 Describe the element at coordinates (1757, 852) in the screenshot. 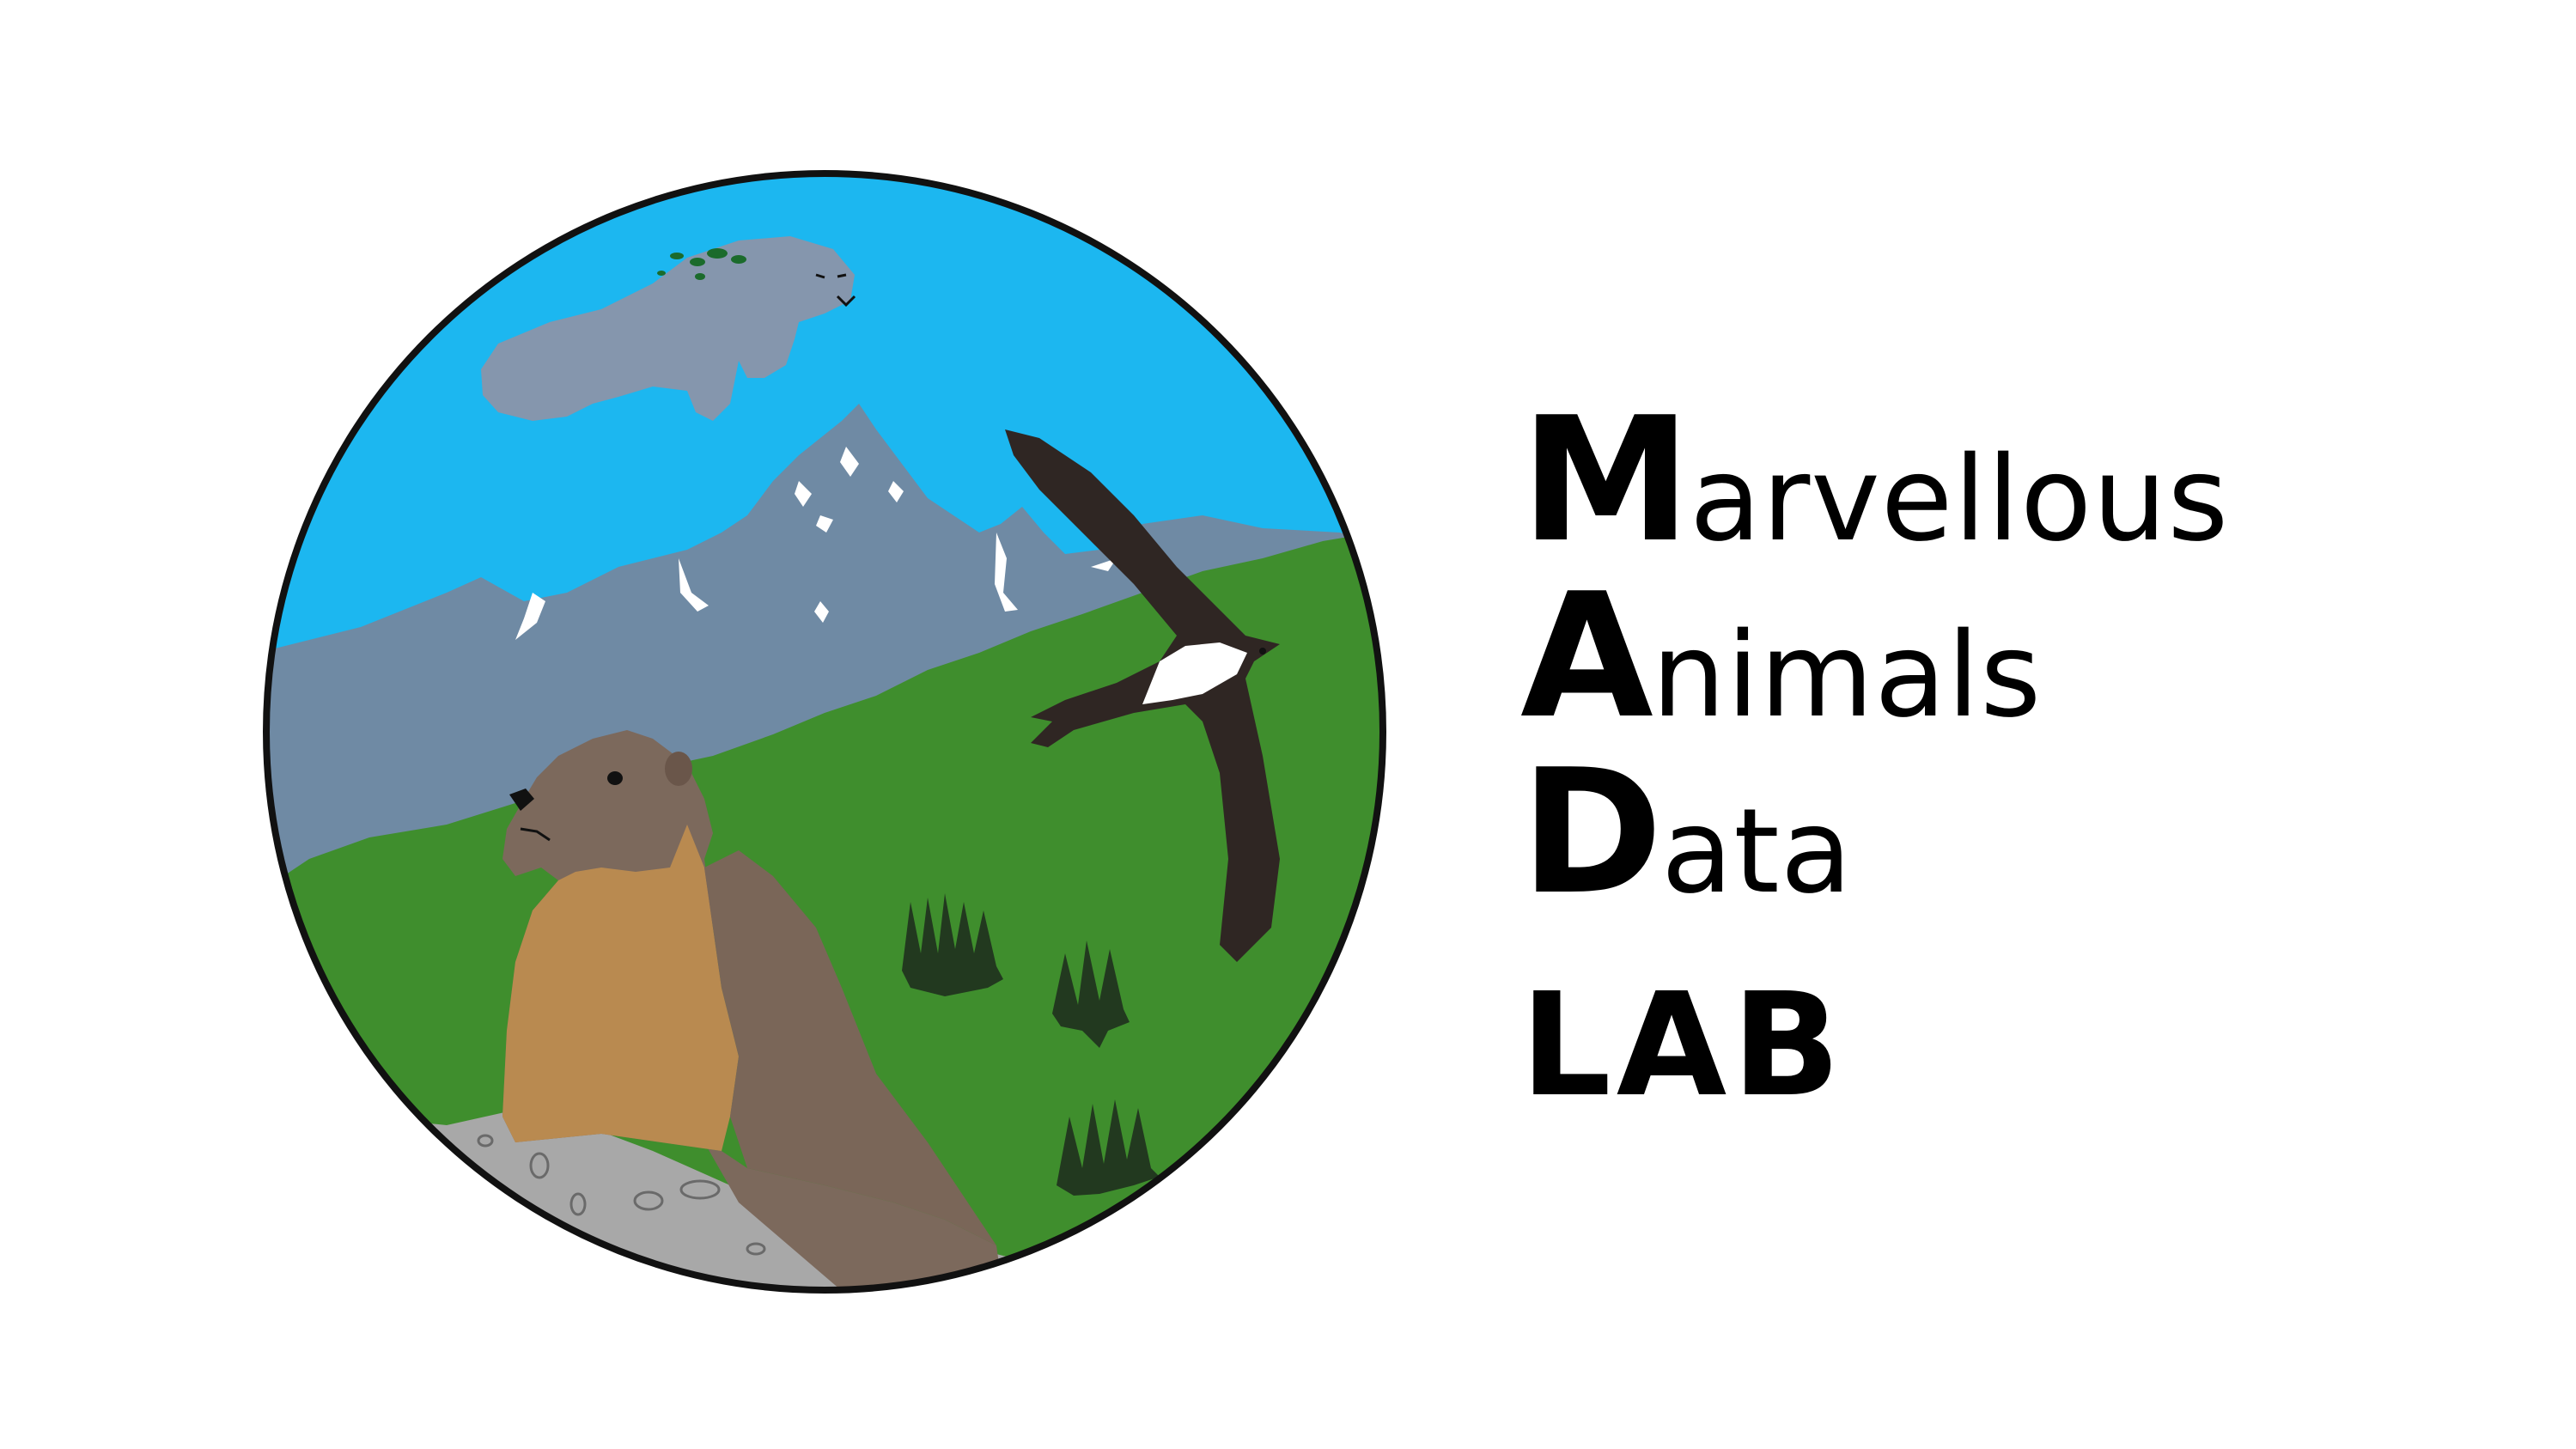

I see `wordmark-rest-data: ata` at that location.